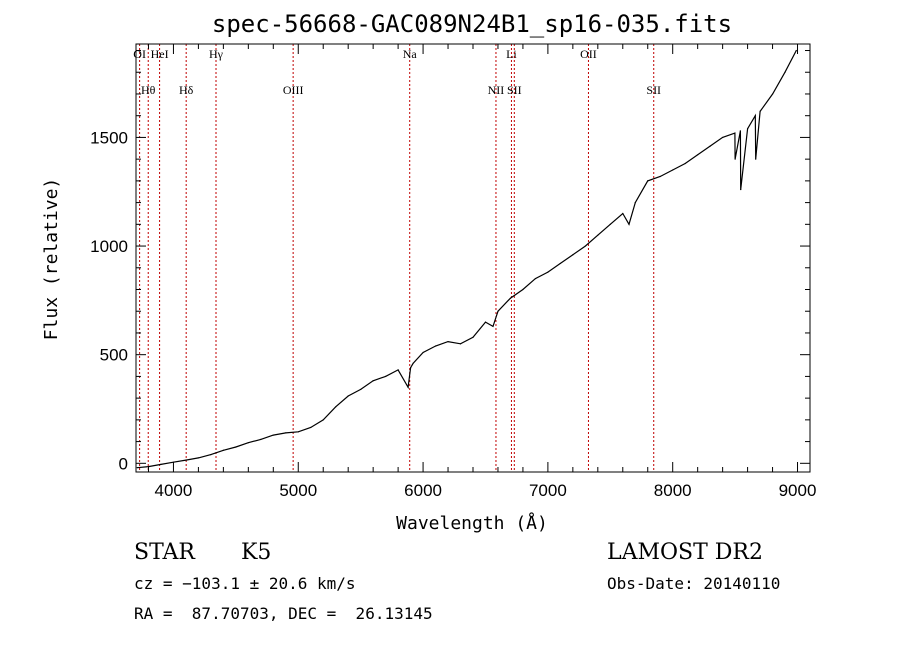 This screenshot has height=649, width=900. I want to click on sky-coordinates: RA = 87.70703, DEC = 26.13145, so click(283, 613).